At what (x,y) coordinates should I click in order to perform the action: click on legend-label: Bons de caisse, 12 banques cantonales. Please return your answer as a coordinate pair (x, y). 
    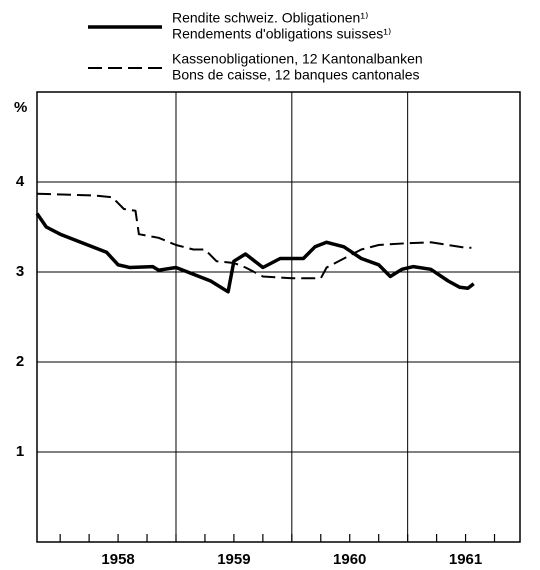
    Looking at the image, I should click on (296, 75).